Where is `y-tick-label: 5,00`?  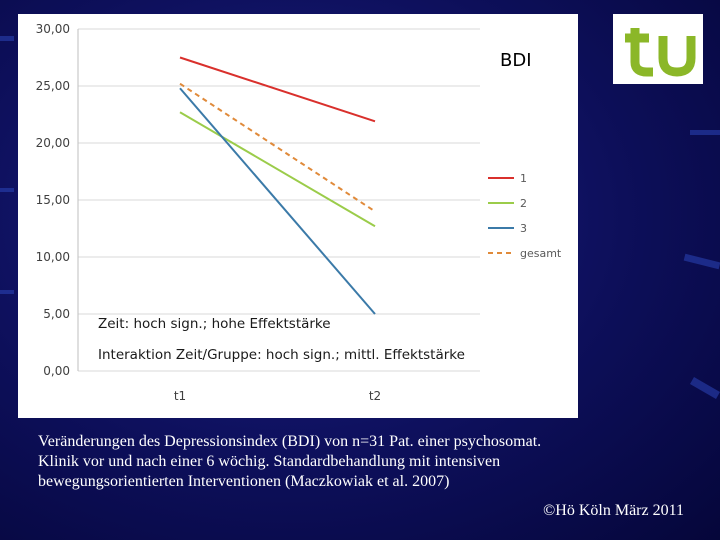
y-tick-label: 5,00 is located at coordinates (56, 314).